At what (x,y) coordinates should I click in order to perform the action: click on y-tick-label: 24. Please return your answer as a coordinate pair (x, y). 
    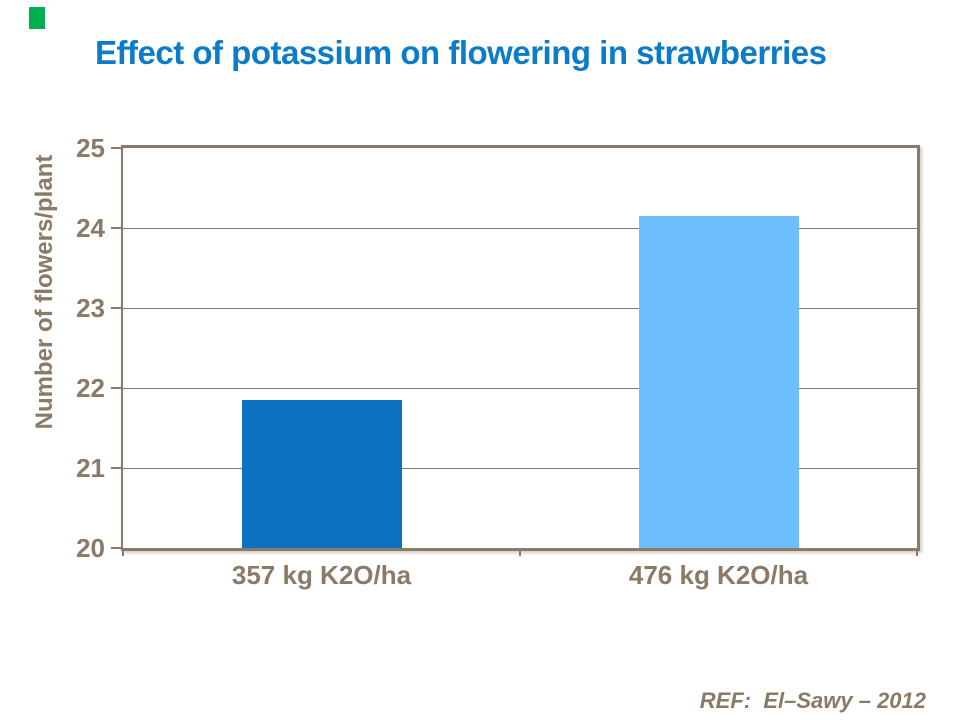
    Looking at the image, I should click on (90, 228).